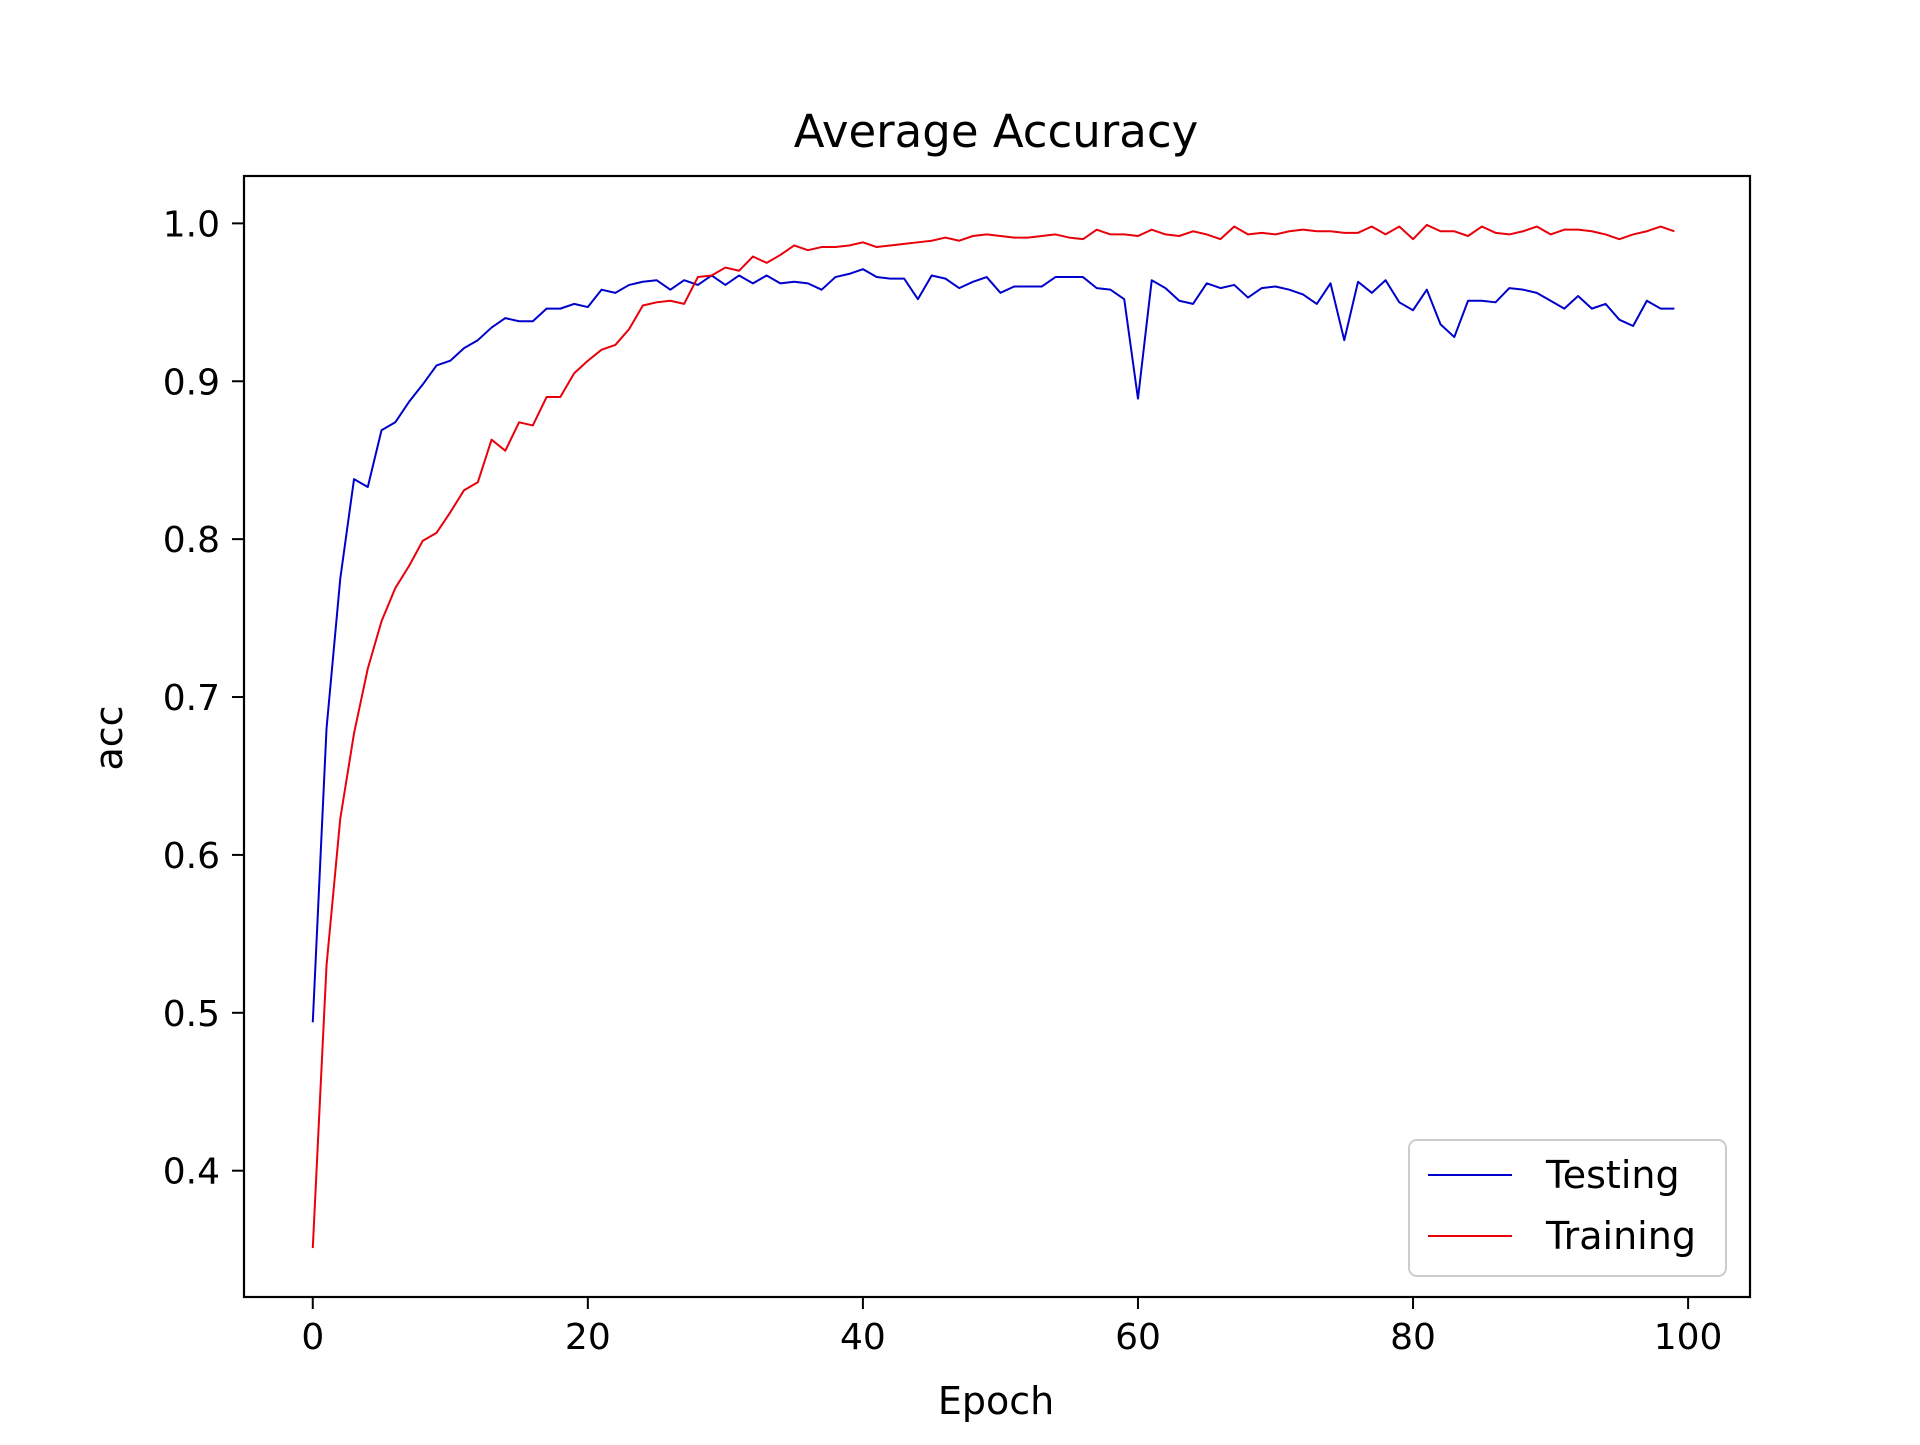 The height and width of the screenshot is (1445, 1920). What do you see at coordinates (1011, 1327) in the screenshot?
I see `x-axis-ticks: 0 20 40 60 80 100` at bounding box center [1011, 1327].